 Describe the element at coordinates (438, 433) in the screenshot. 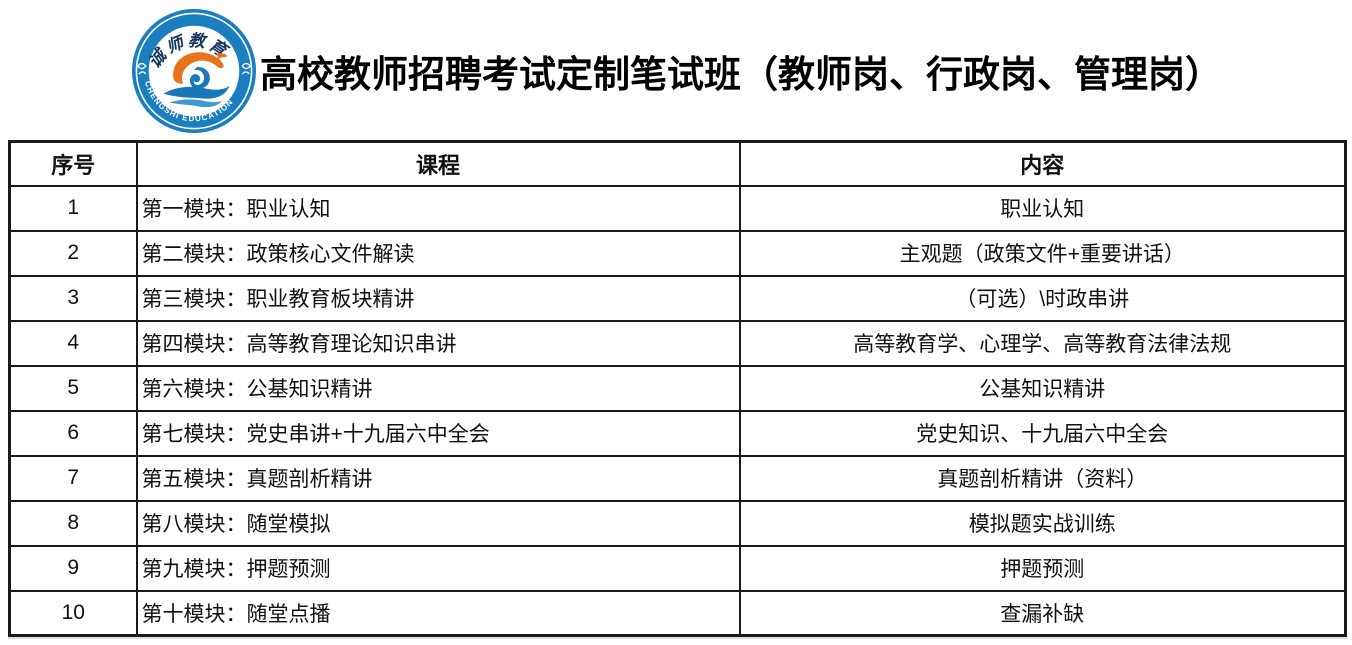

I see `cell-course: 第七模块：党史串讲+十九届六中全会` at that location.